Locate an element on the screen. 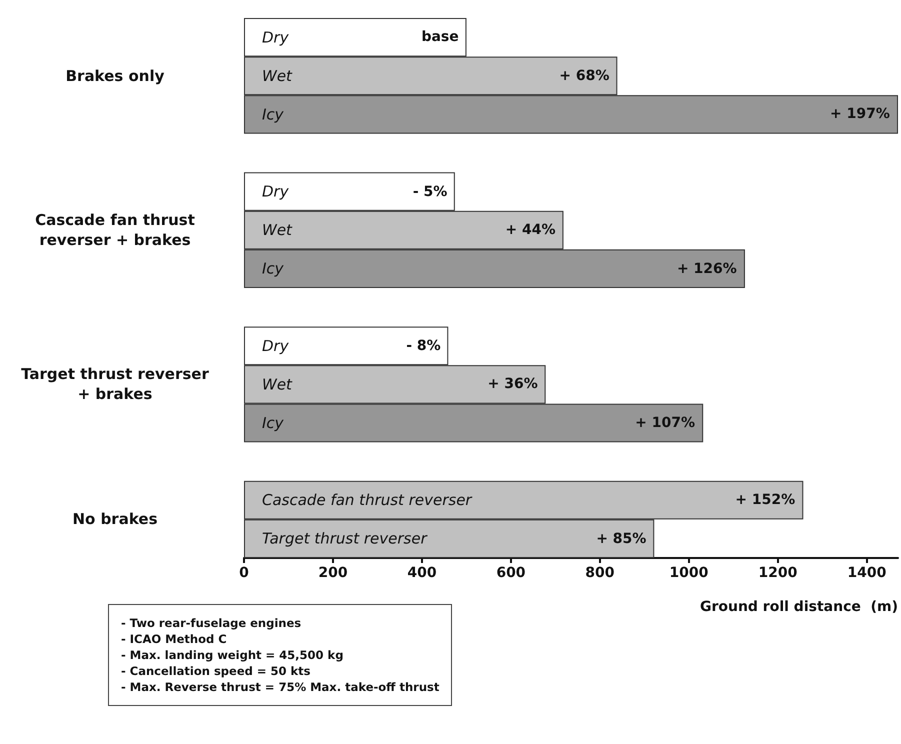  x-tick-label: 1000 is located at coordinates (689, 573).